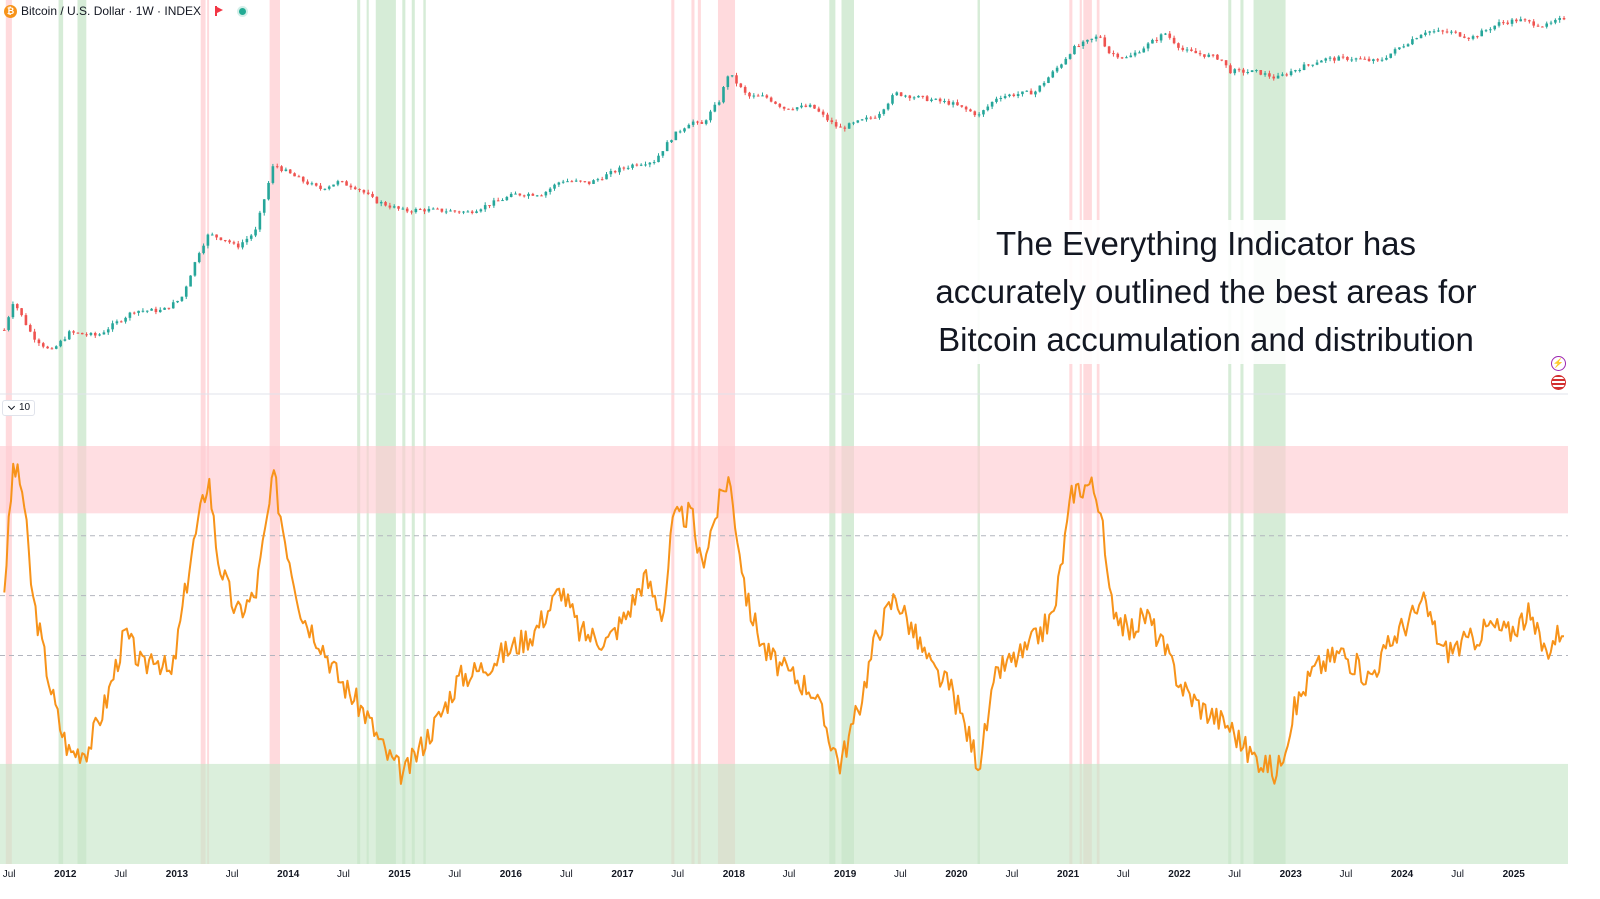 Image resolution: width=1600 pixels, height=899 pixels. I want to click on symbol-header: ₿ Bitcoin / U.S. Dollar · 1W · INDEX, so click(125, 11).